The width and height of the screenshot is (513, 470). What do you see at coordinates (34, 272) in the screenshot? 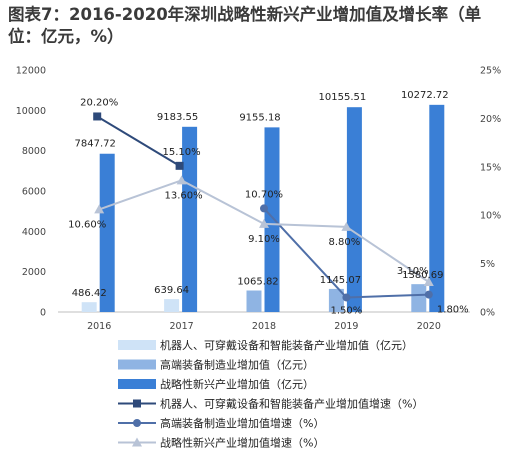
I see `y-left-tick-label: 2000` at bounding box center [34, 272].